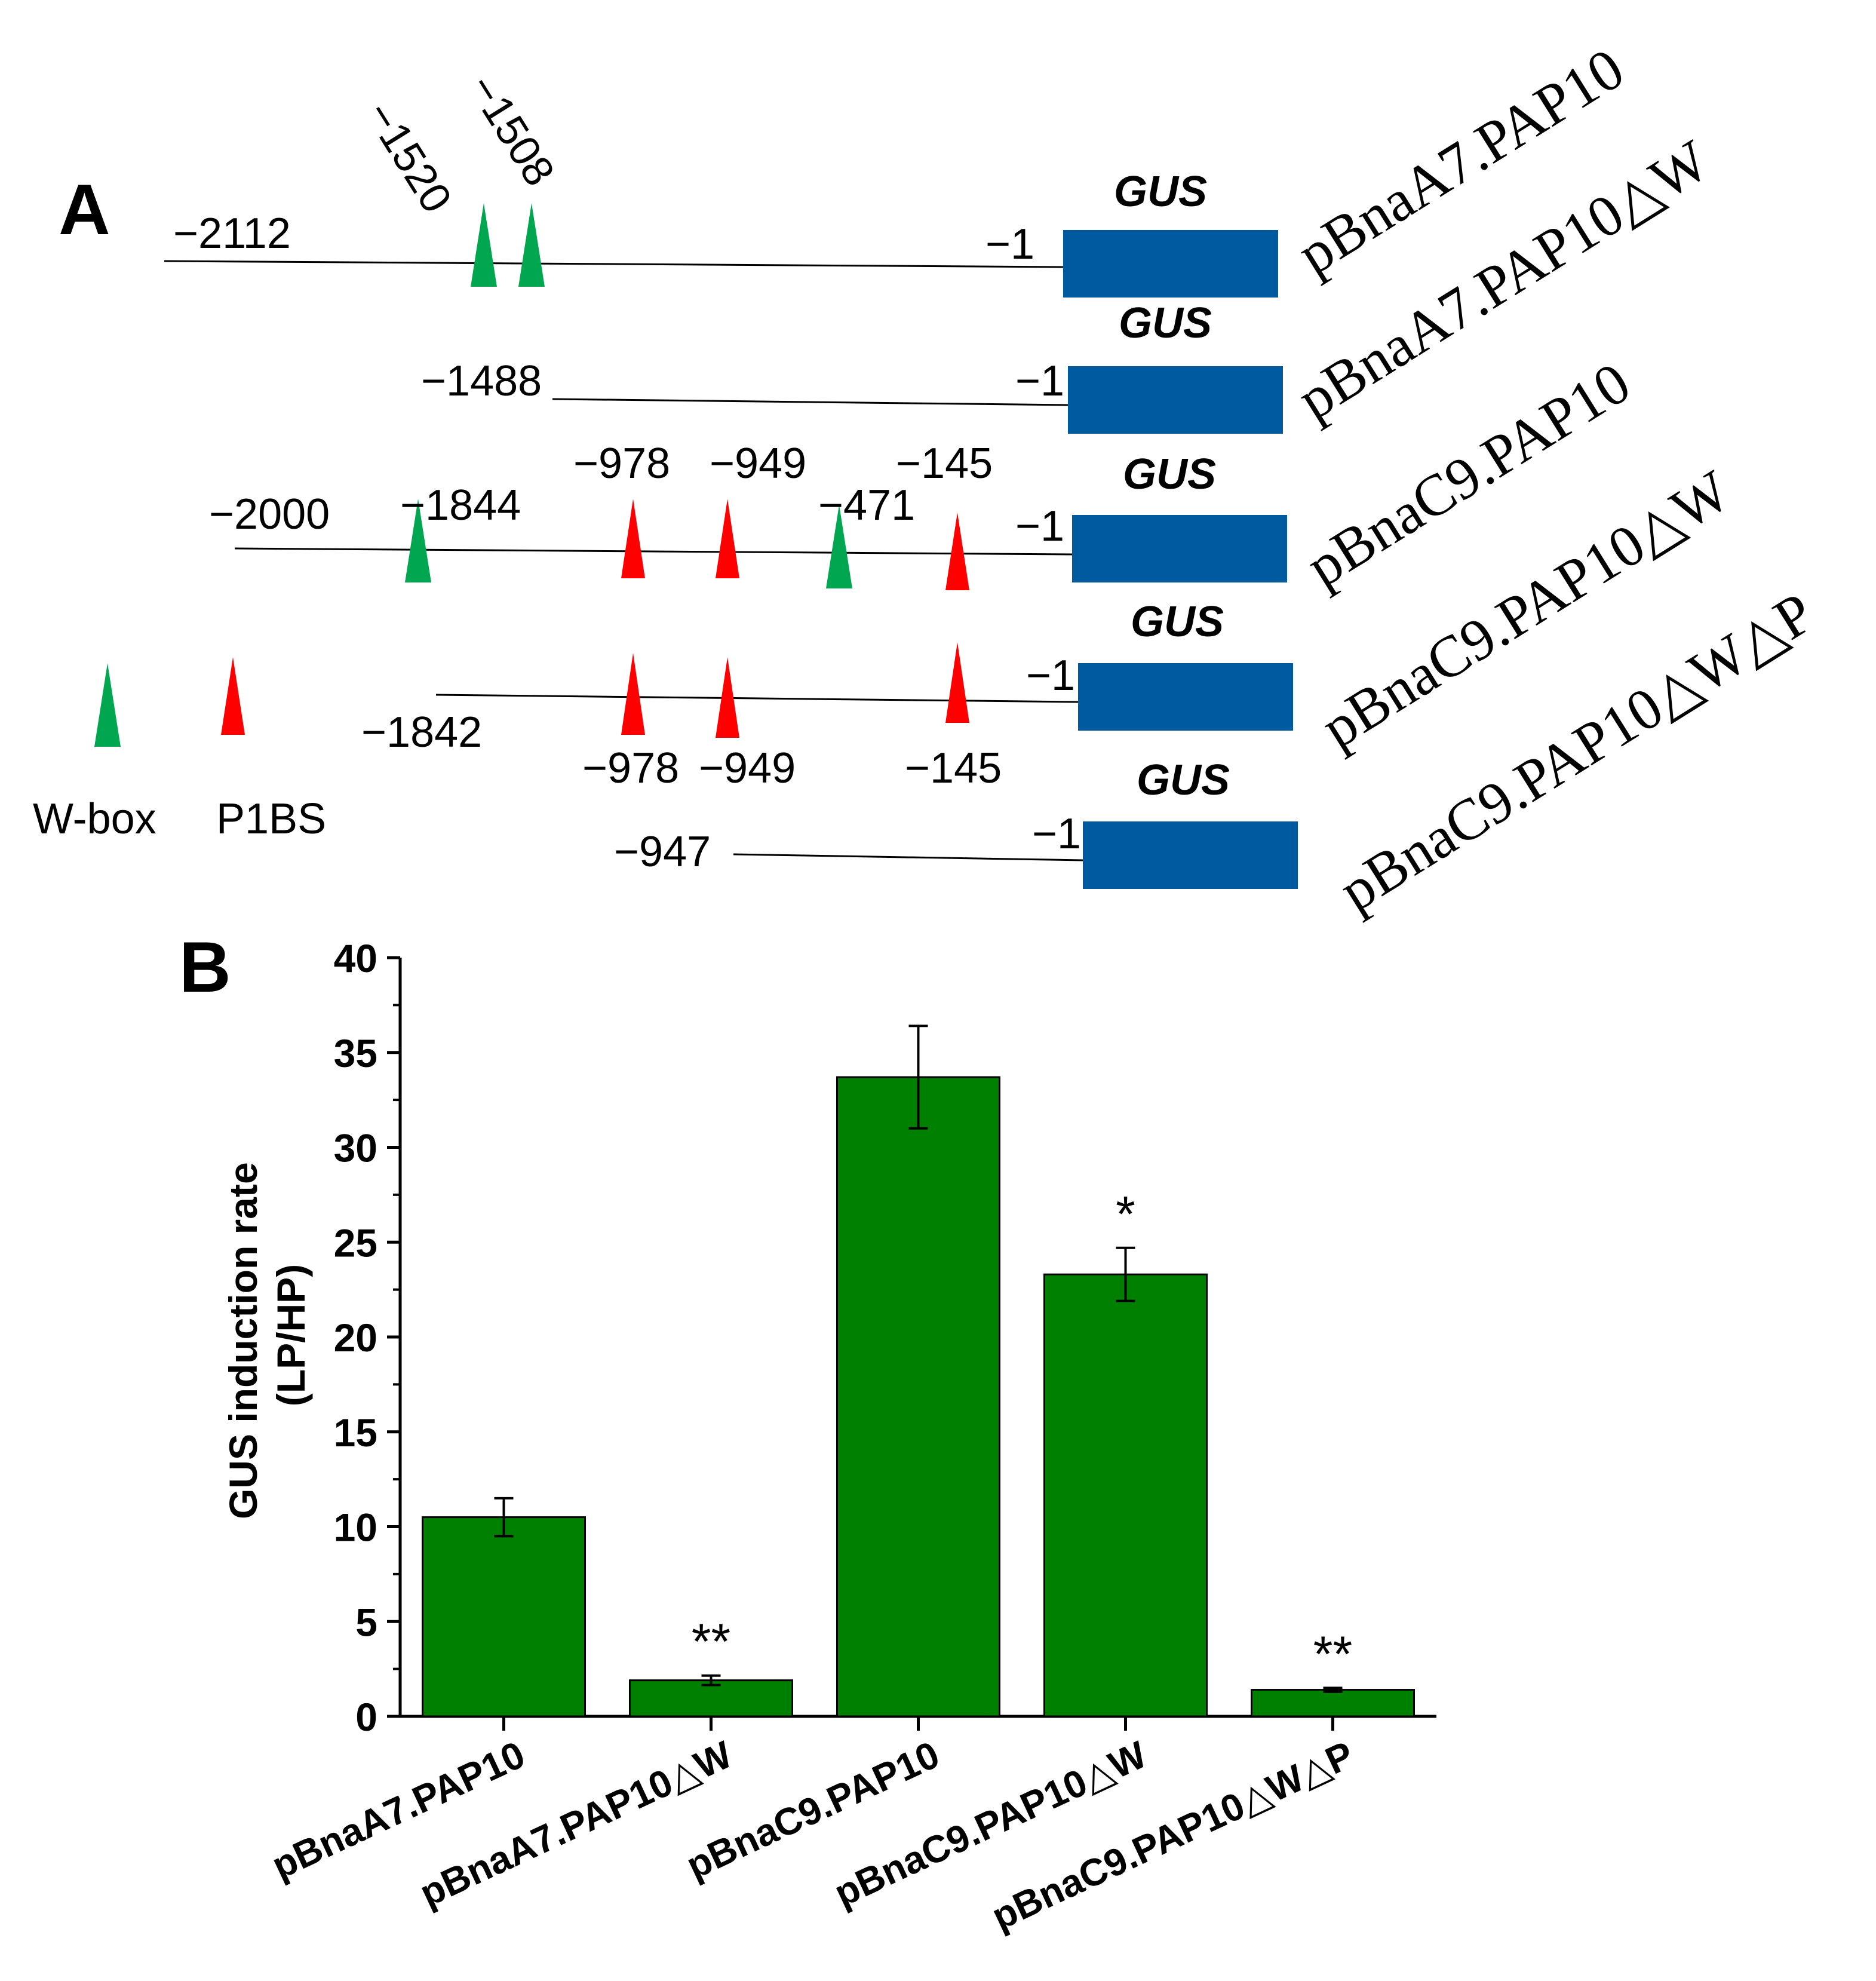 The image size is (1876, 1981). I want to click on promoter-start-label: −947, so click(663, 852).